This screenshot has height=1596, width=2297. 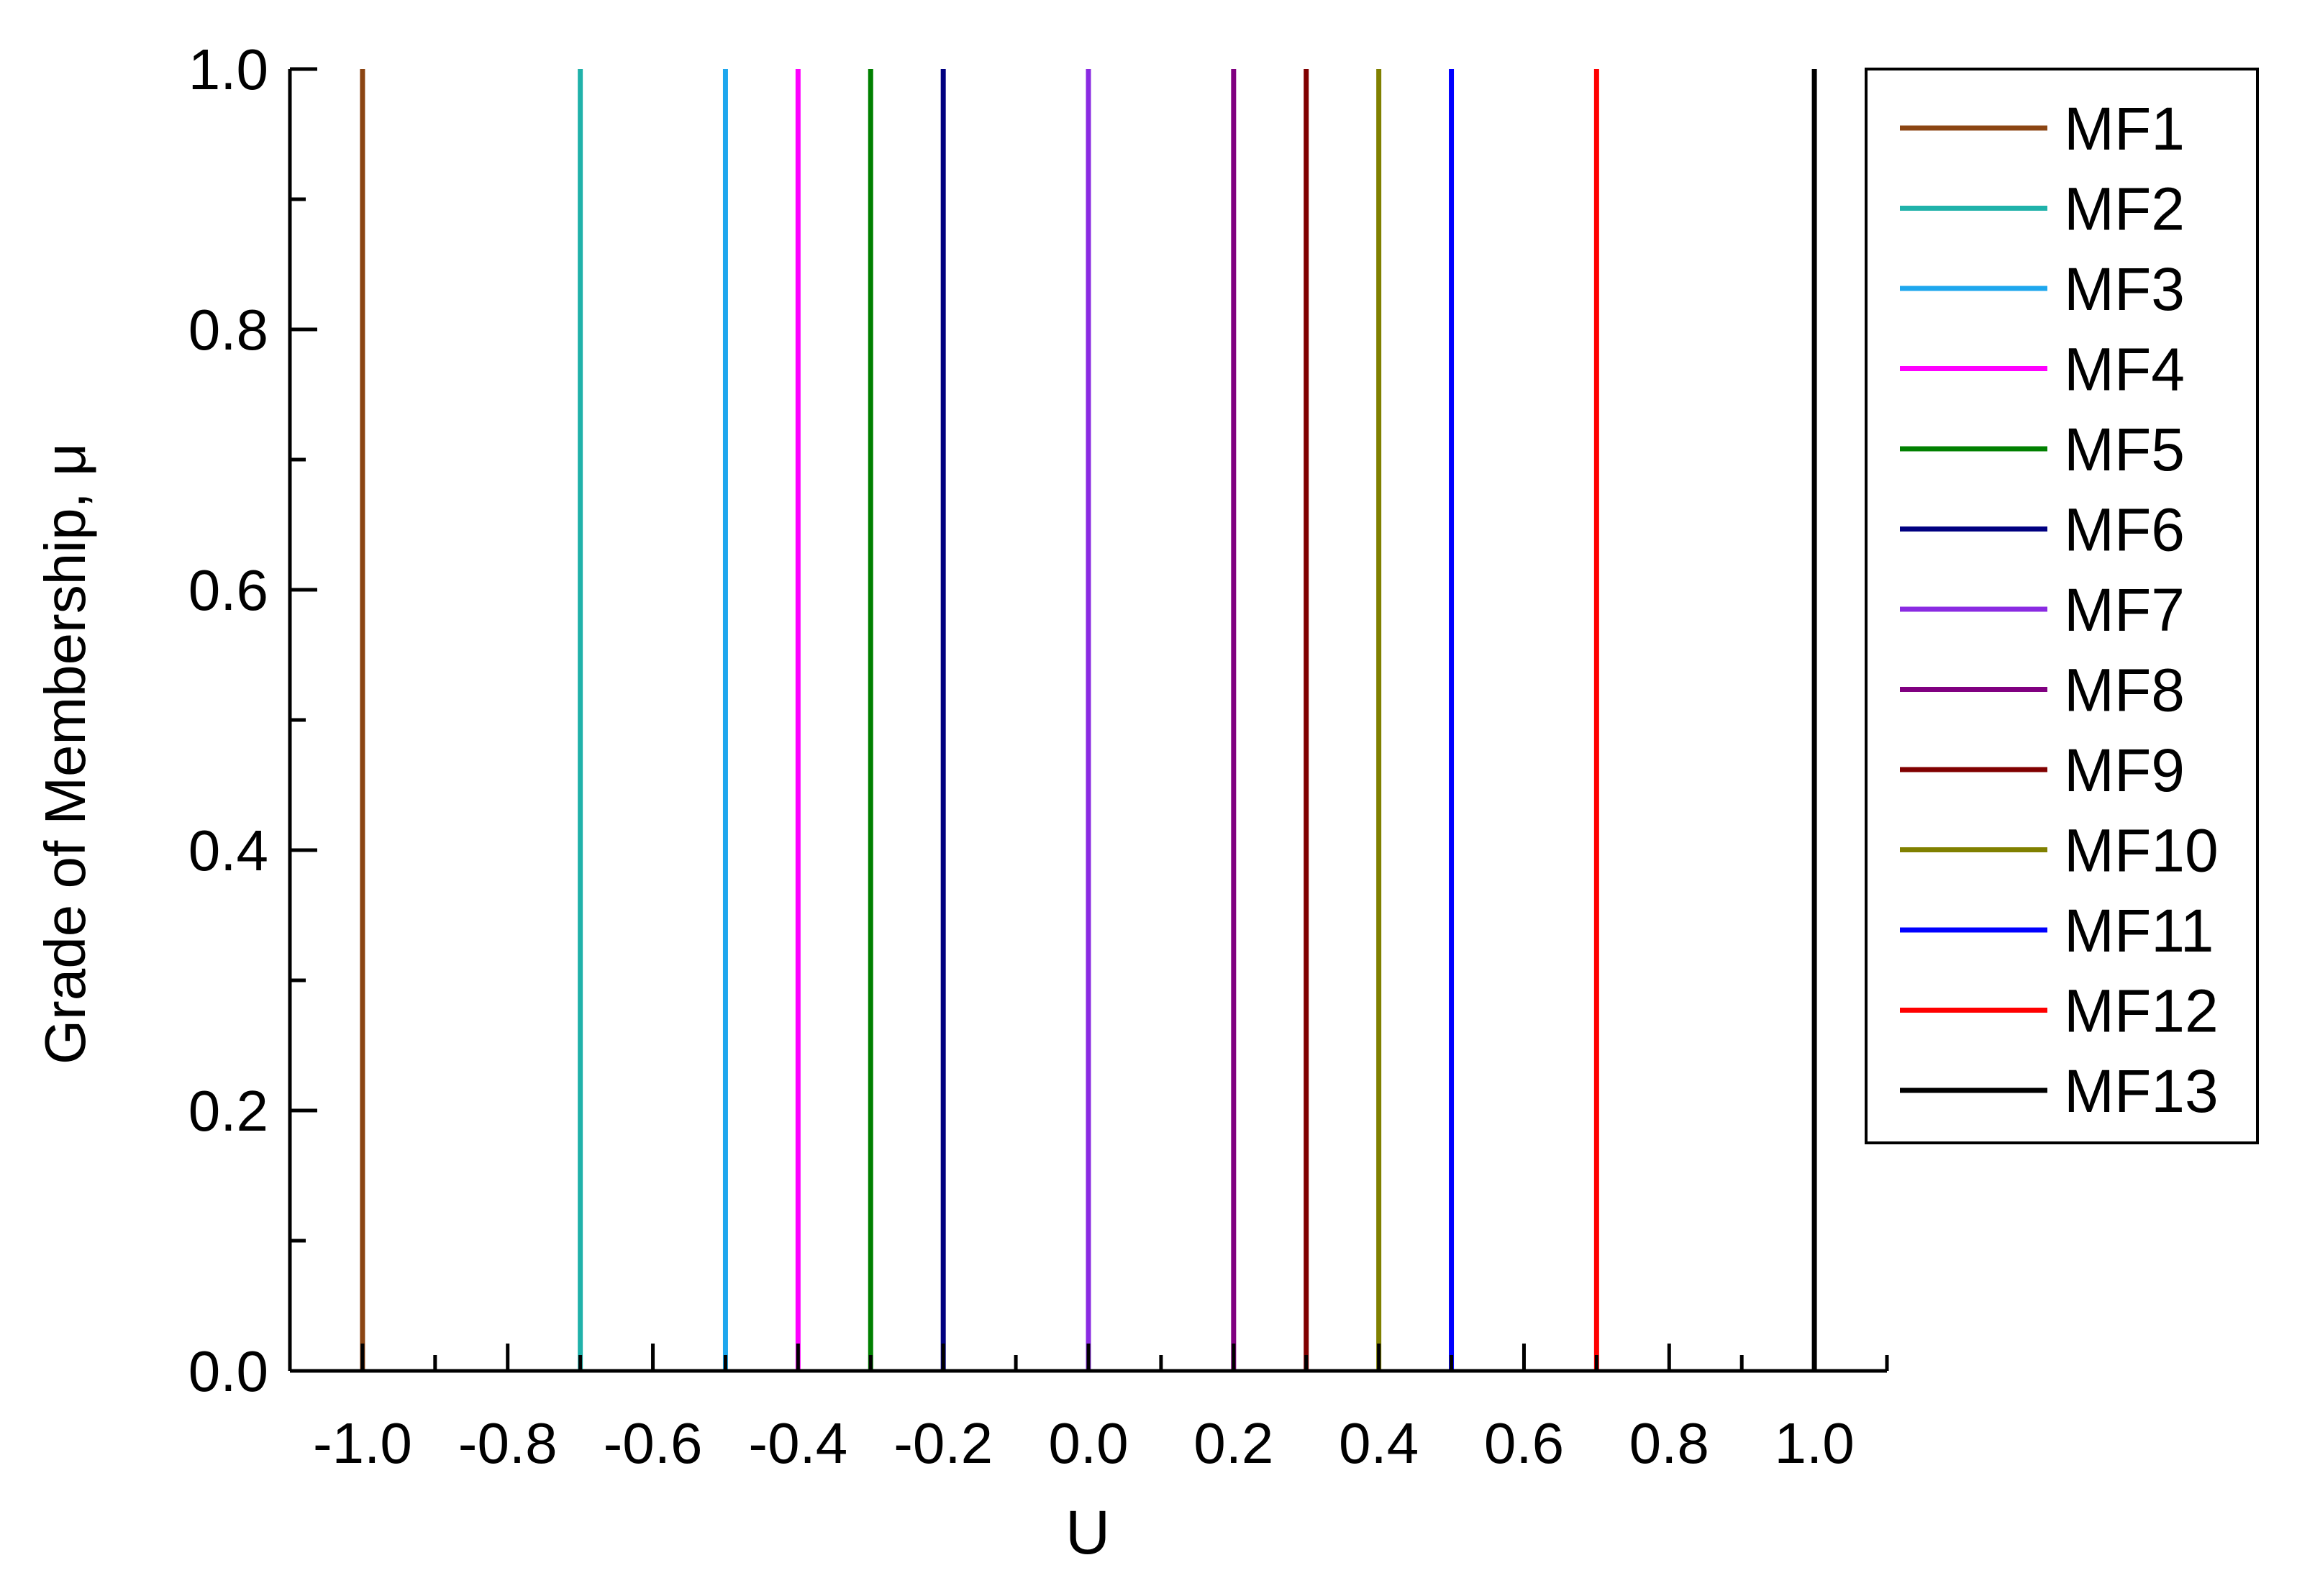 What do you see at coordinates (2124, 530) in the screenshot?
I see `legend-label-mf6: MF6` at bounding box center [2124, 530].